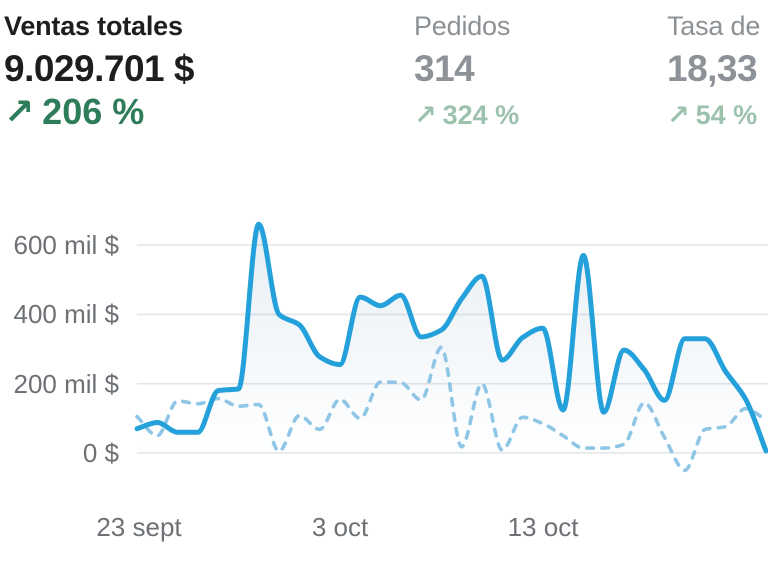 This screenshot has height=573, width=768. I want to click on metric-delta-conversion-rate: ↗ 54 %, so click(717, 115).